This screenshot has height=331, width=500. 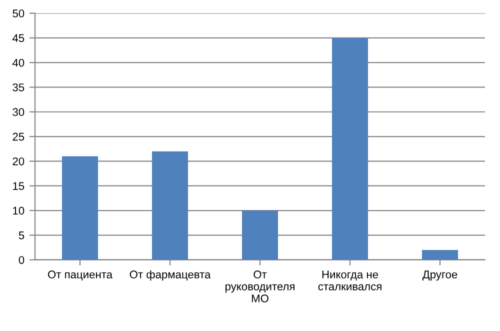 What do you see at coordinates (18, 186) in the screenshot?
I see `y-tick-label: 15` at bounding box center [18, 186].